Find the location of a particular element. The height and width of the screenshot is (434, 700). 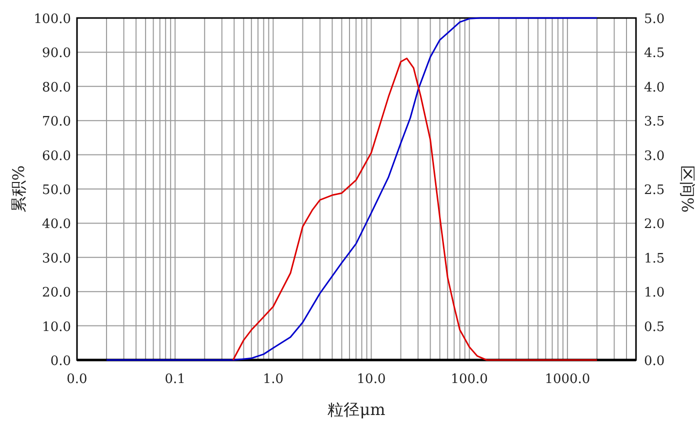

y-tick-label: 100.0 is located at coordinates (52, 19).